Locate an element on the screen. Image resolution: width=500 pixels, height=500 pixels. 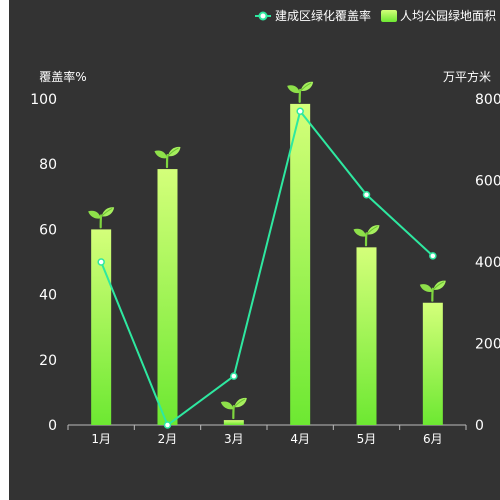
y-left-tick-label: 80 is located at coordinates (48, 165).